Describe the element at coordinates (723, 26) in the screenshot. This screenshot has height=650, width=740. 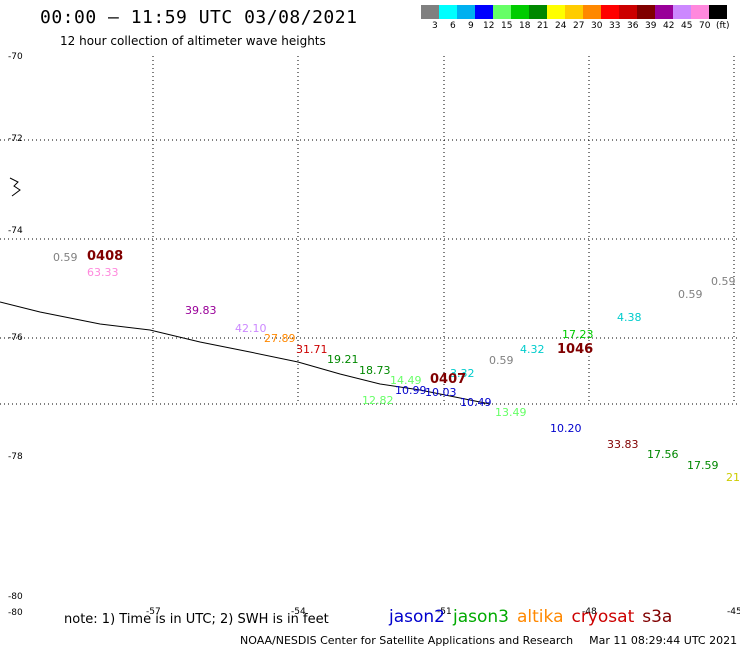
I see `legend-unit: (ft)` at that location.